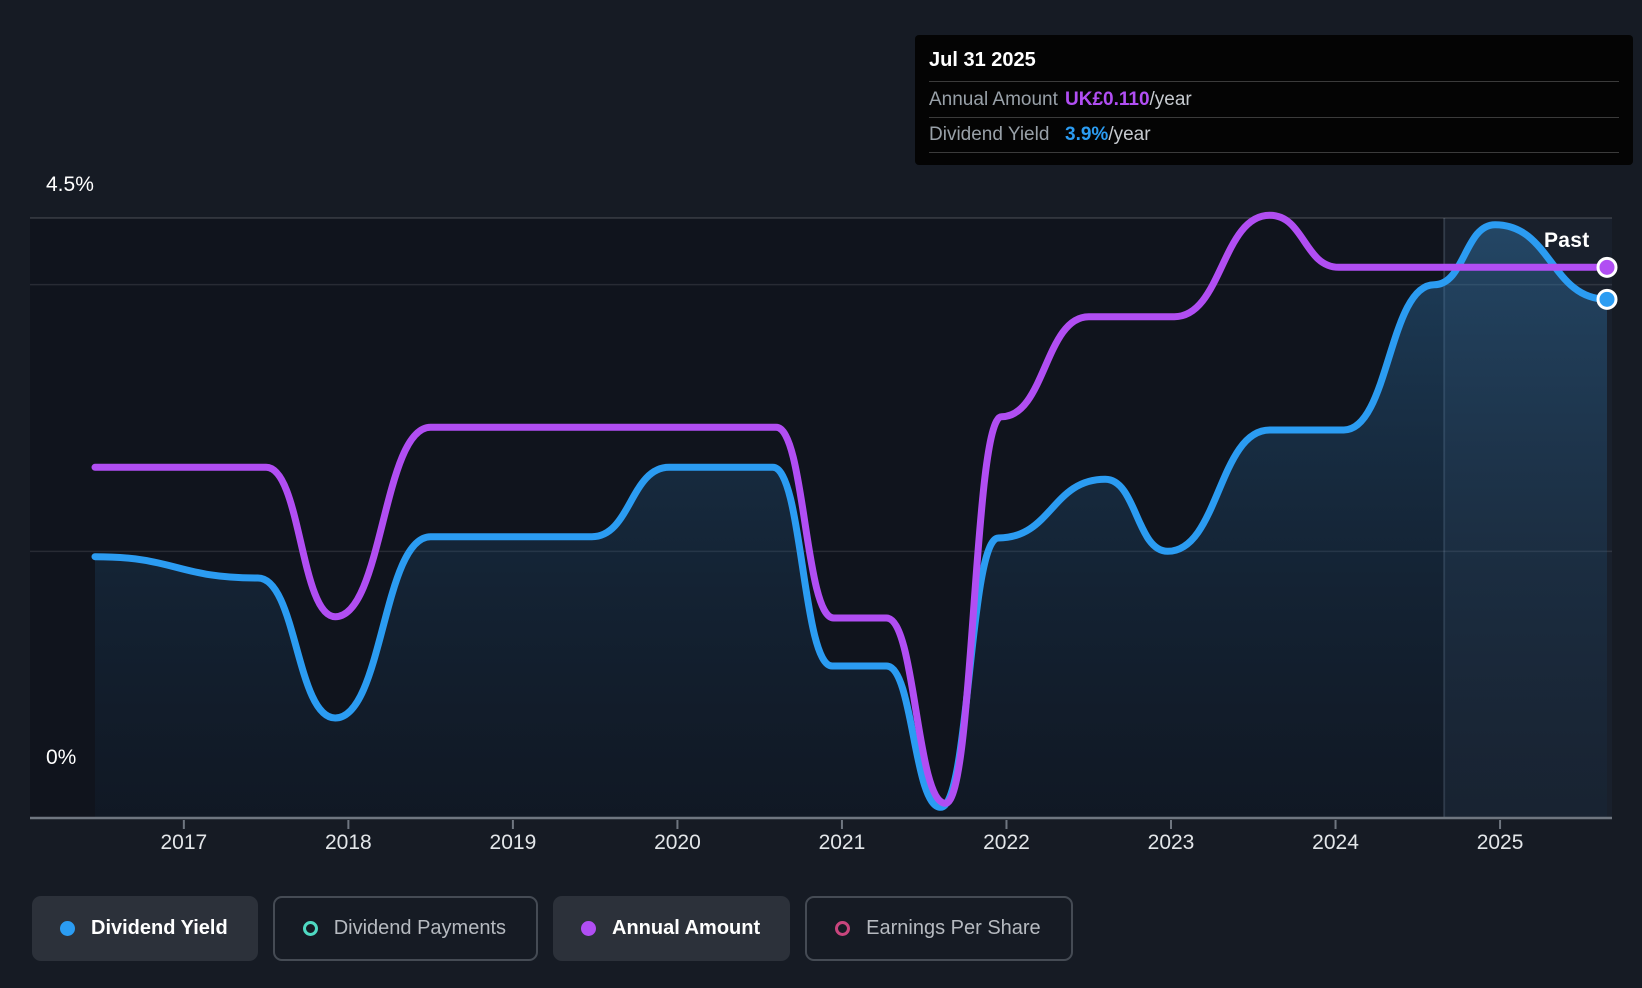  What do you see at coordinates (159, 928) in the screenshot?
I see `legend-label: Dividend Yield` at bounding box center [159, 928].